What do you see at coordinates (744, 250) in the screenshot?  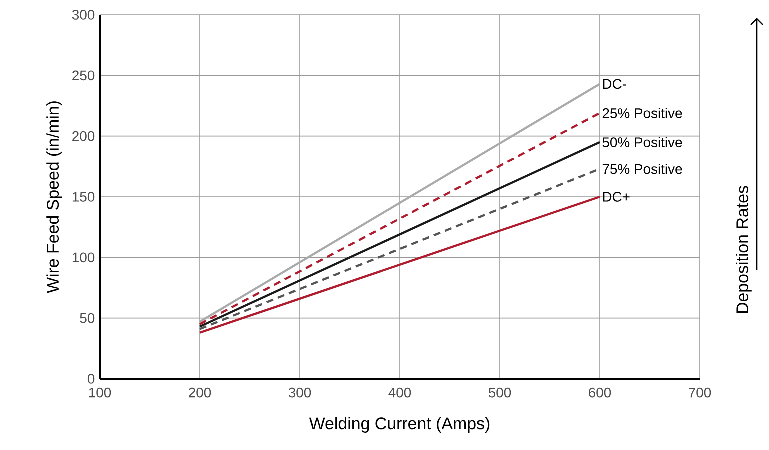 I see `text: Deposition Rates` at bounding box center [744, 250].